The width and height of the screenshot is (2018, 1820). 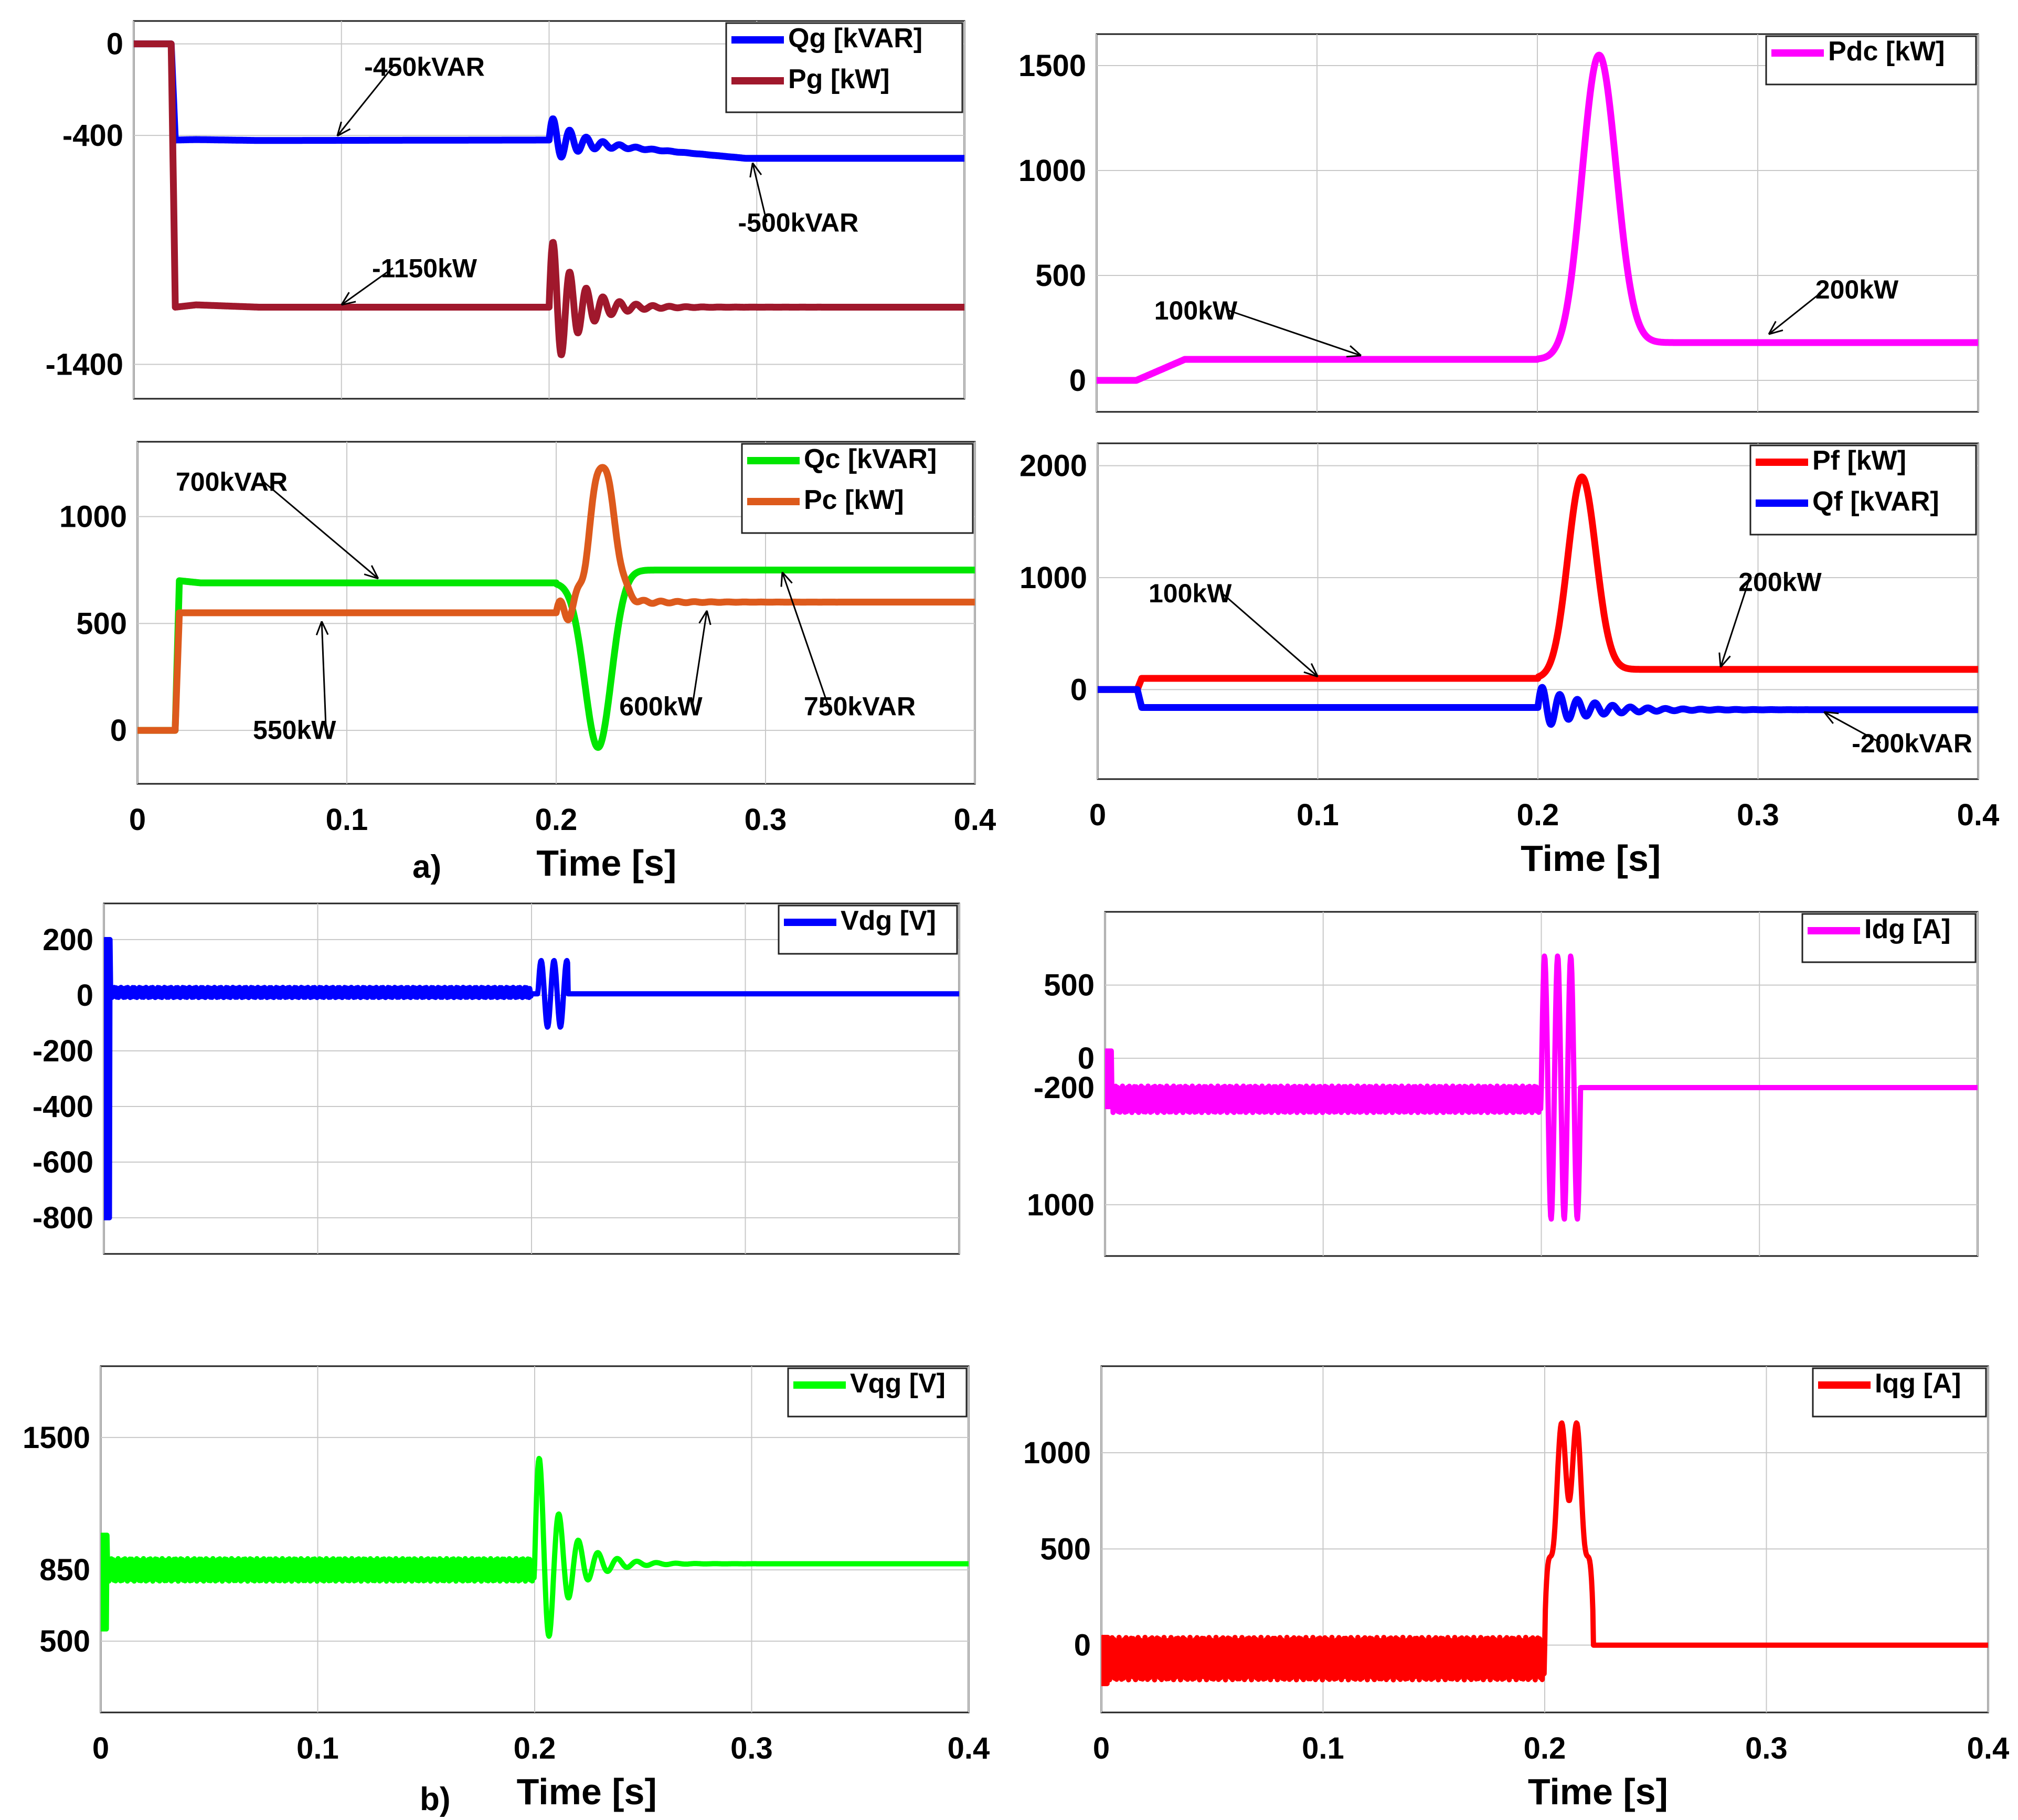 I want to click on annotation-label: -450kVAR, so click(x=424, y=67).